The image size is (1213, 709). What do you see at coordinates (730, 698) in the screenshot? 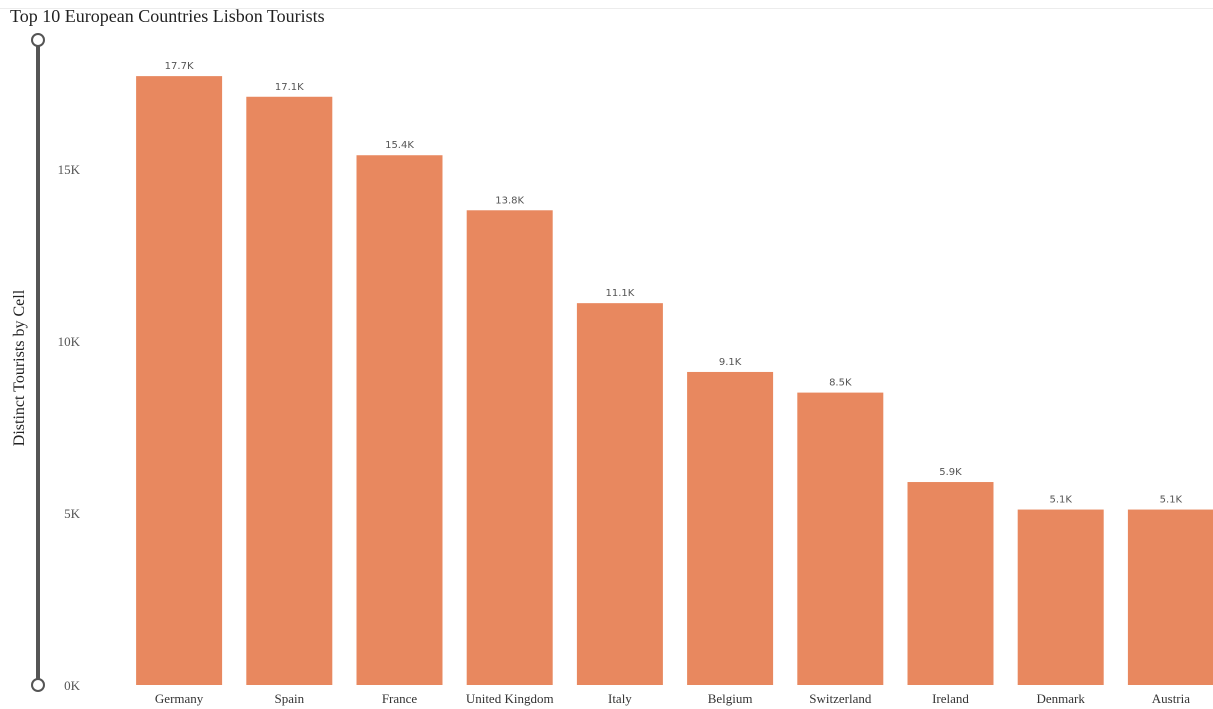
I see `x-tick-label: Belgium` at bounding box center [730, 698].